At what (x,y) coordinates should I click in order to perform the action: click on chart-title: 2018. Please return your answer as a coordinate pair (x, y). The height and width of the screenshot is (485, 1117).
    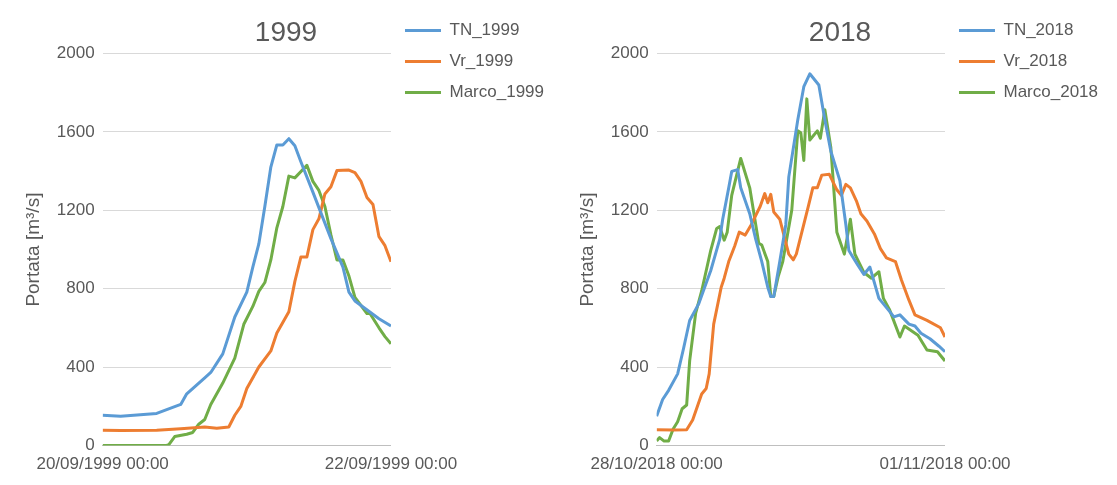
    Looking at the image, I should click on (840, 31).